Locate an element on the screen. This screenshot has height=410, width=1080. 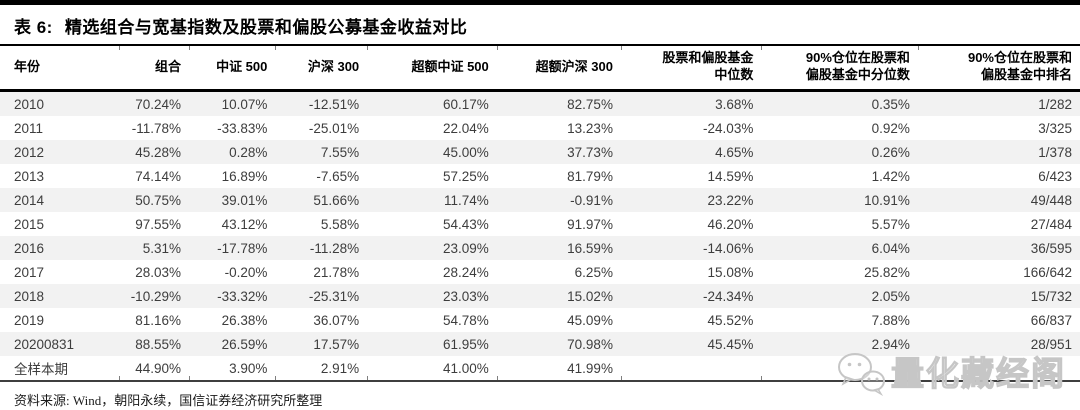
value-cell: 16.89% is located at coordinates (244, 176).